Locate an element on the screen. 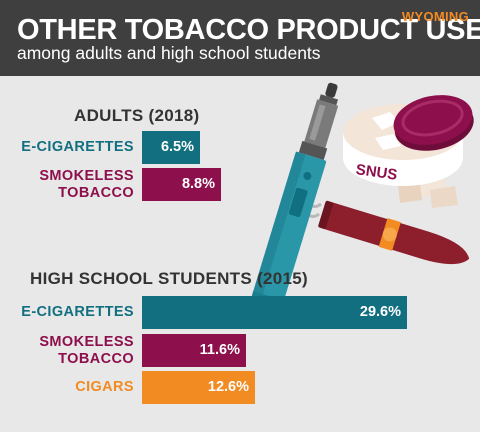 The width and height of the screenshot is (480, 432). page-subtitle: among adults and high school students is located at coordinates (169, 53).